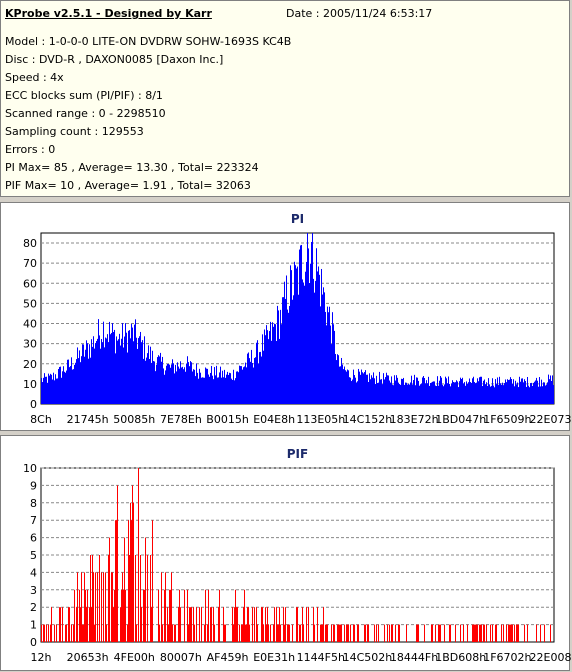 This screenshot has height=672, width=572. I want to click on pif-x-tick-label: 1BD608h, so click(460, 657).